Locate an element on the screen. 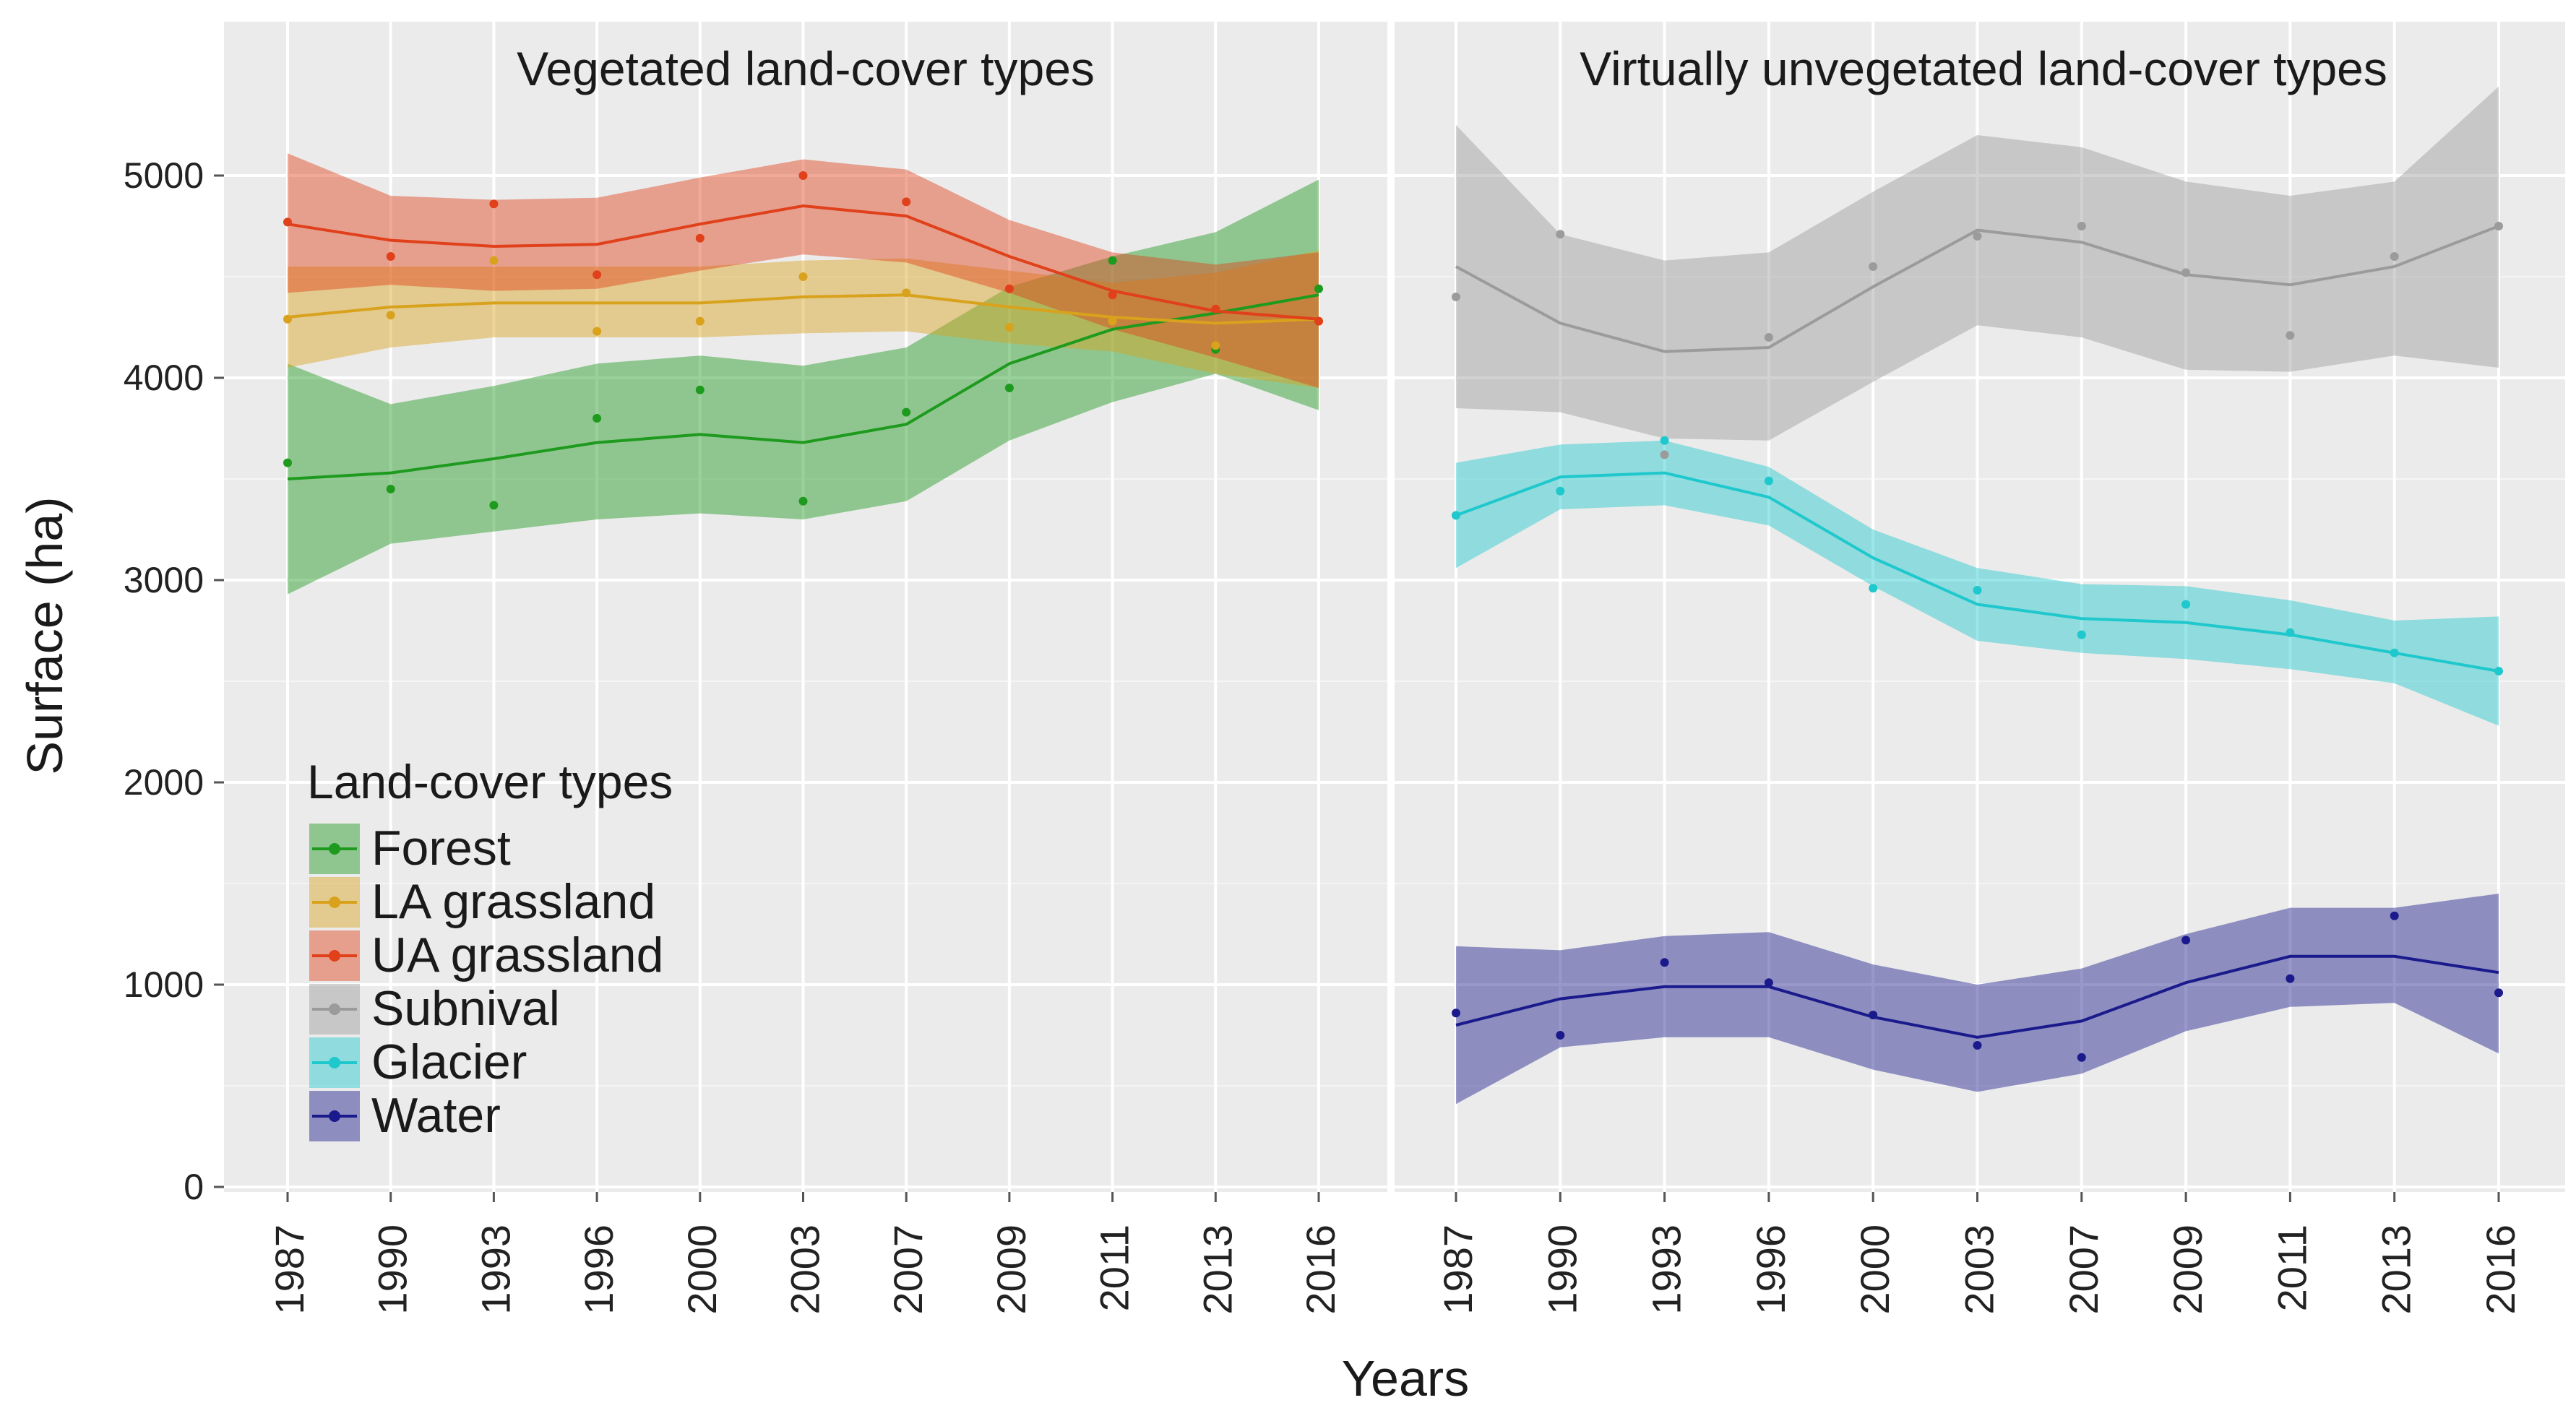 This screenshot has width=2576, height=1421. point-water-1996 is located at coordinates (1768, 983).